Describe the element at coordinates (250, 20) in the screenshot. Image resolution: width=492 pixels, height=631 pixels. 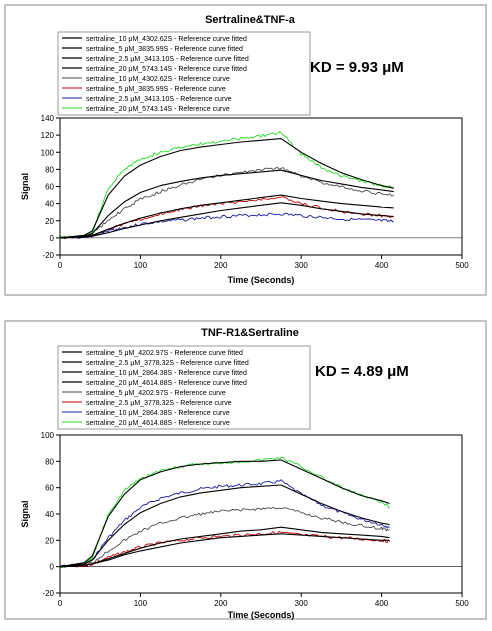
I see `chart-title: Sertraline&TNF-a` at that location.